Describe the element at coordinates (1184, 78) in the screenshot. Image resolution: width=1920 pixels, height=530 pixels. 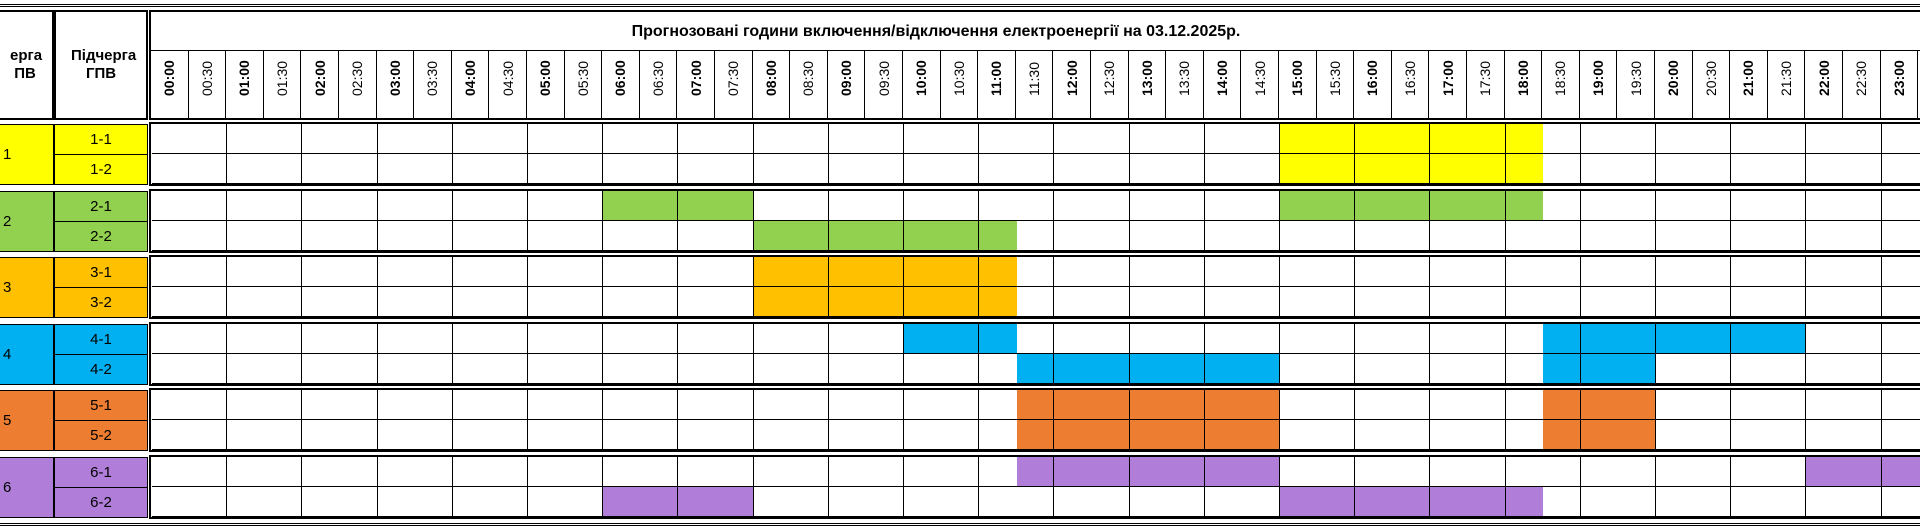
I see `time-label: 13:30` at that location.